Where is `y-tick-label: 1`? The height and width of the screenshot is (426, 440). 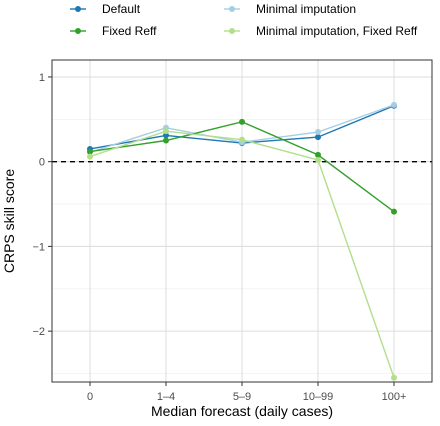
y-tick-label: 1 is located at coordinates (42, 78).